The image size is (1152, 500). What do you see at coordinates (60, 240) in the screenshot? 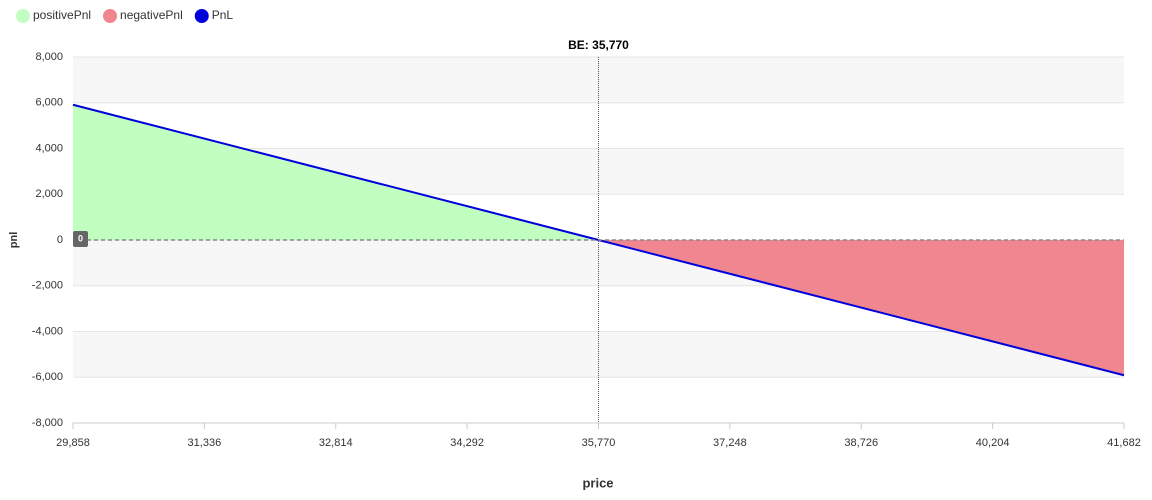
I see `y-tick-label: 0` at bounding box center [60, 240].